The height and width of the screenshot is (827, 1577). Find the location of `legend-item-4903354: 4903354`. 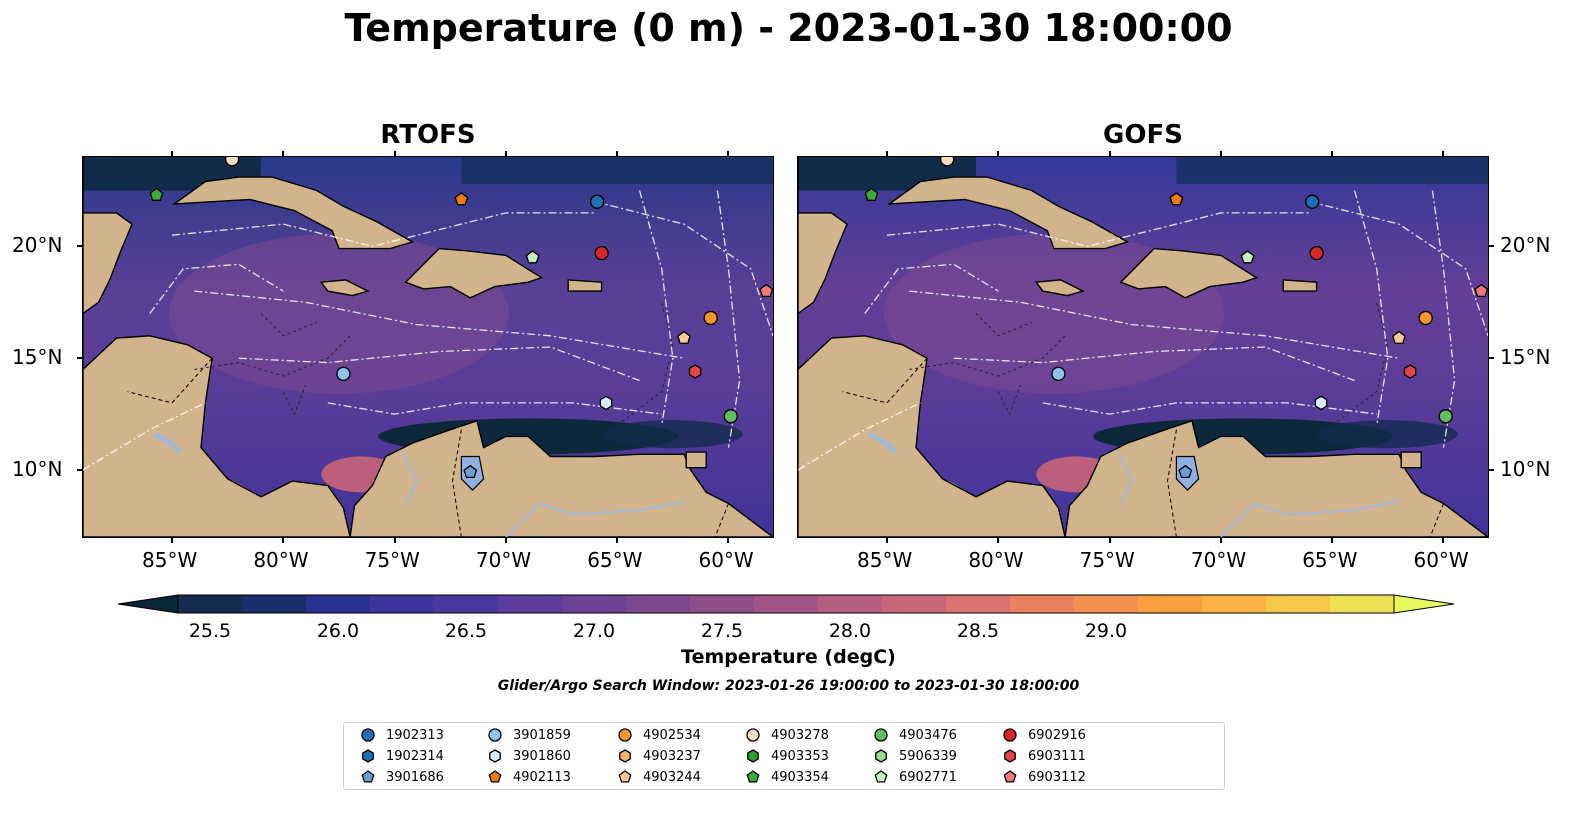

legend-item-4903354: 4903354 is located at coordinates (787, 777).